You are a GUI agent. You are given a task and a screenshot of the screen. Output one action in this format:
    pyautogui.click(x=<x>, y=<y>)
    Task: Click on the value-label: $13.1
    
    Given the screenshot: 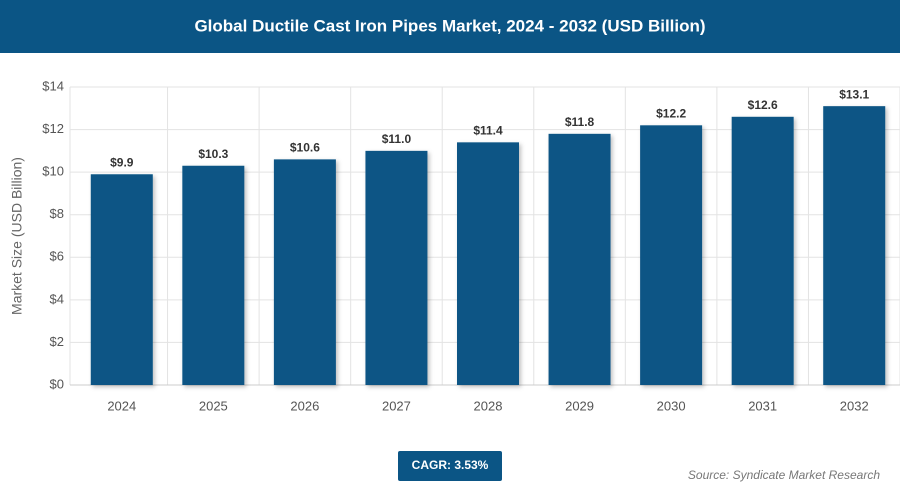 What is the action you would take?
    pyautogui.click(x=854, y=94)
    